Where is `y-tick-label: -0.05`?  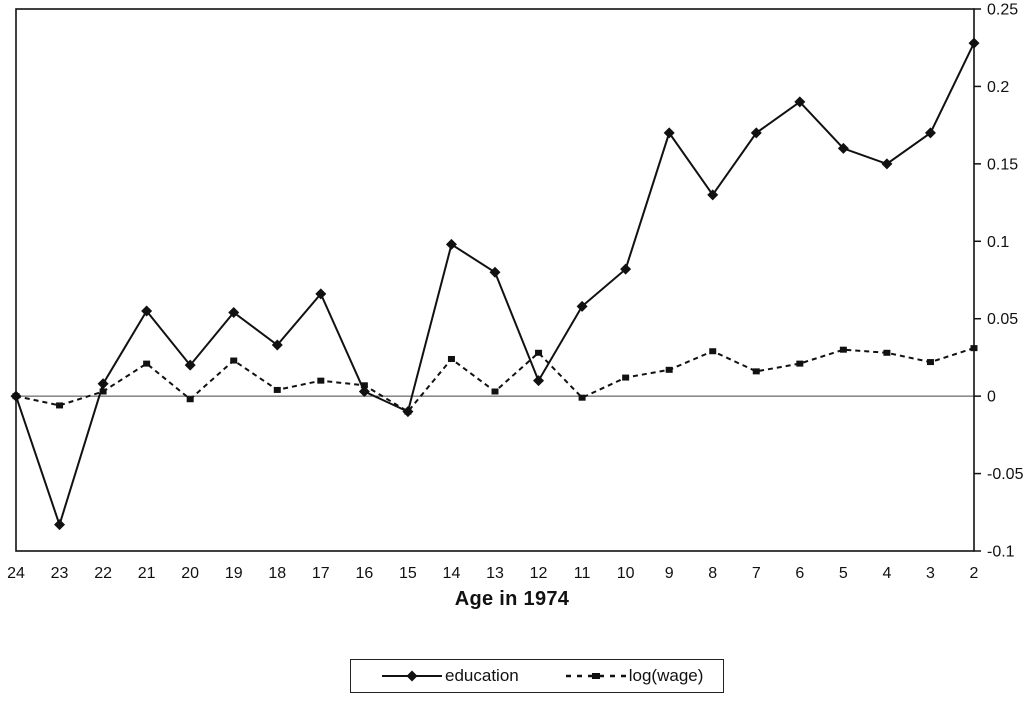 y-tick-label: -0.05 is located at coordinates (1005, 474).